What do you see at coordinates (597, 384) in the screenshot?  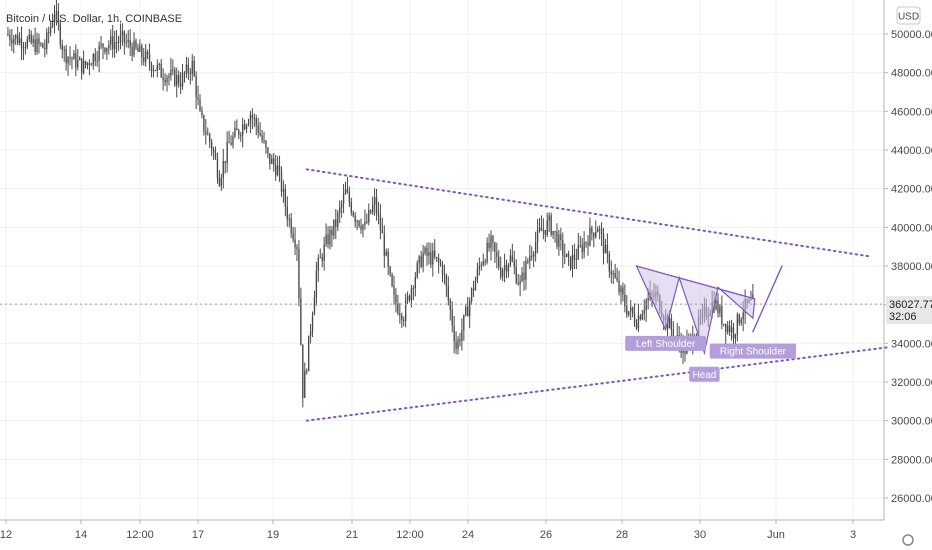 I see `lower-trendline` at bounding box center [597, 384].